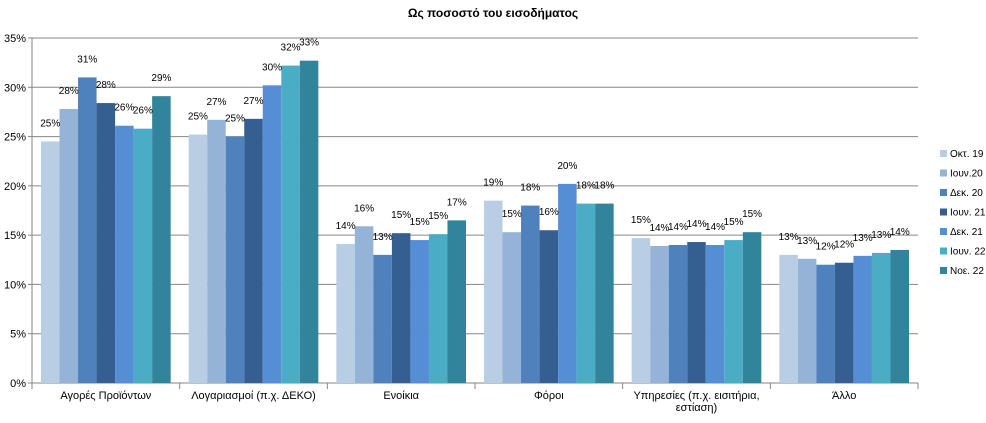 This screenshot has height=423, width=986. Describe the element at coordinates (401, 396) in the screenshot. I see `x-category-label: Ενοίκια` at that location.